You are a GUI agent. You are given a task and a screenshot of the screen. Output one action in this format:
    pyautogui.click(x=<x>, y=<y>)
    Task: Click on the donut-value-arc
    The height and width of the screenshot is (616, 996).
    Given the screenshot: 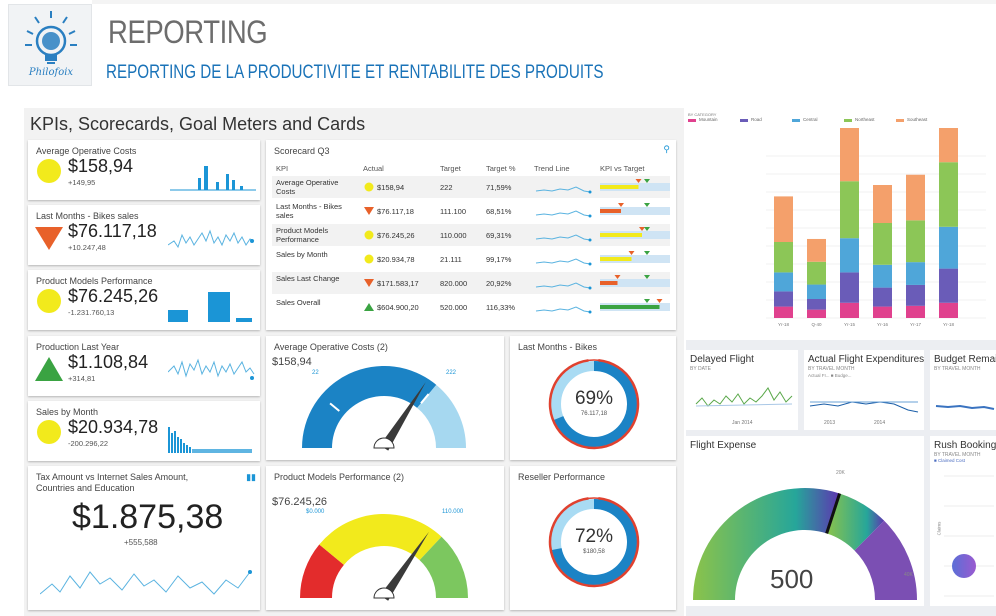 What is the action you would take?
    pyautogui.click(x=594, y=542)
    